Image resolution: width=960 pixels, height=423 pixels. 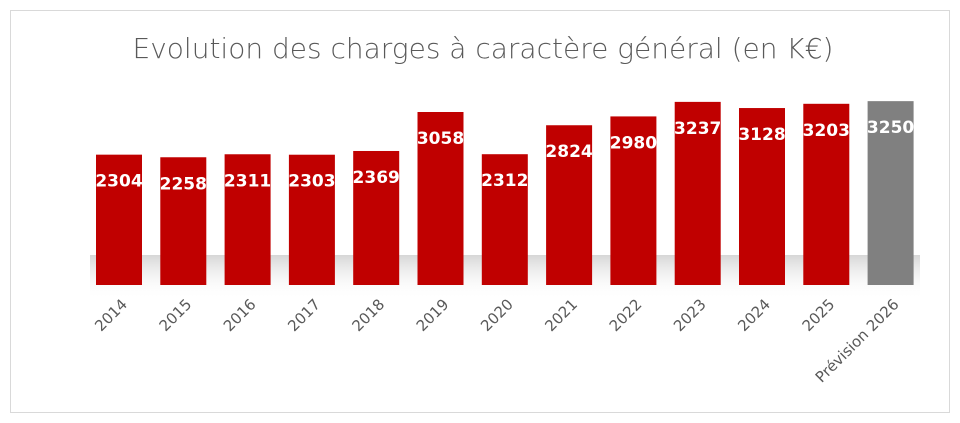 I want to click on value-label: 3203, so click(x=826, y=131).